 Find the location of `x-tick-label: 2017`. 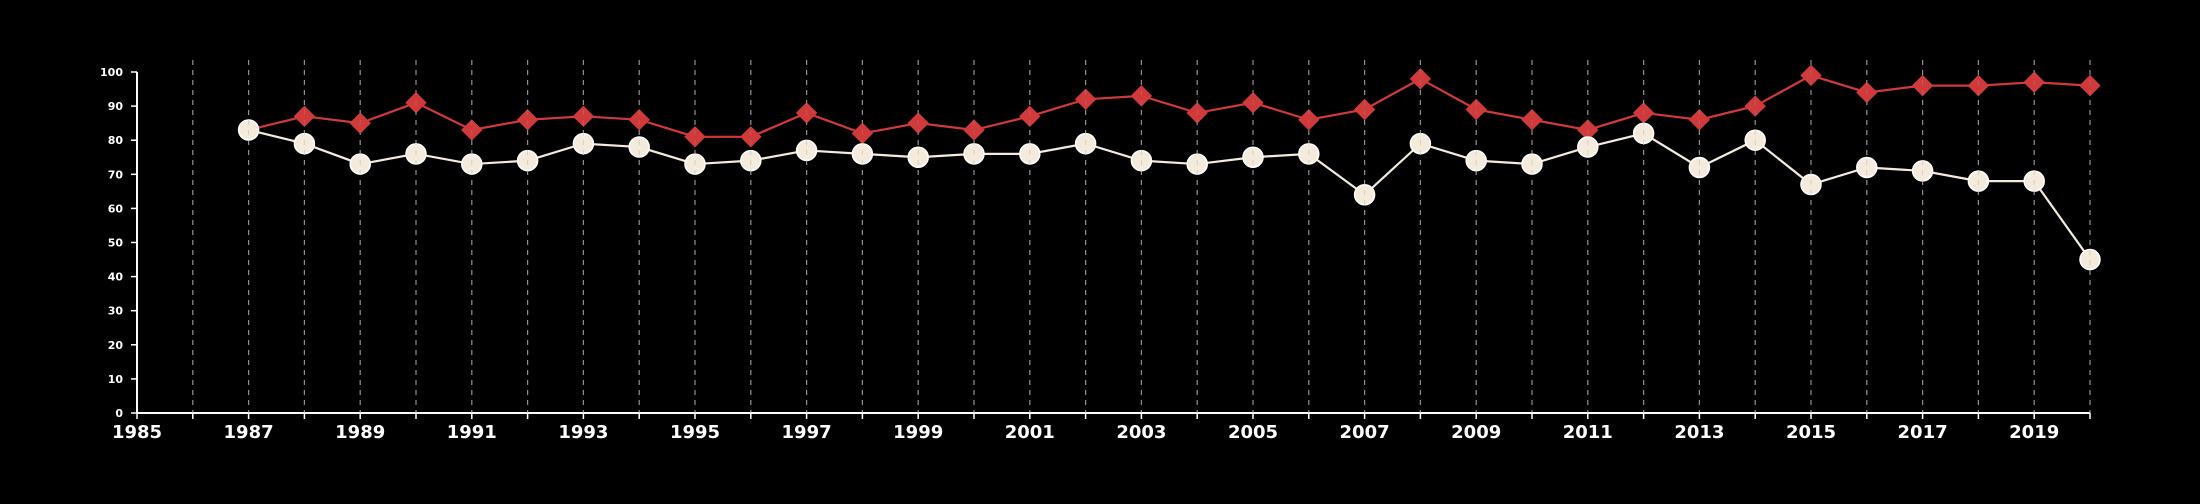

x-tick-label: 2017 is located at coordinates (1923, 432).